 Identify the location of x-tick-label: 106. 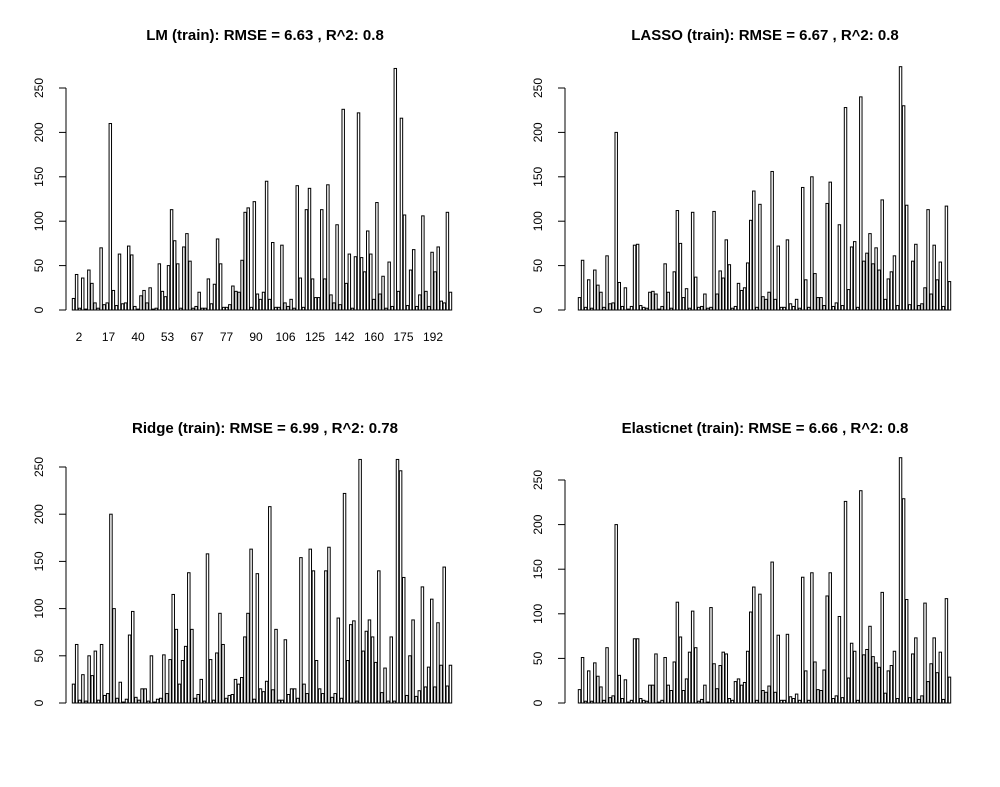
(285, 337).